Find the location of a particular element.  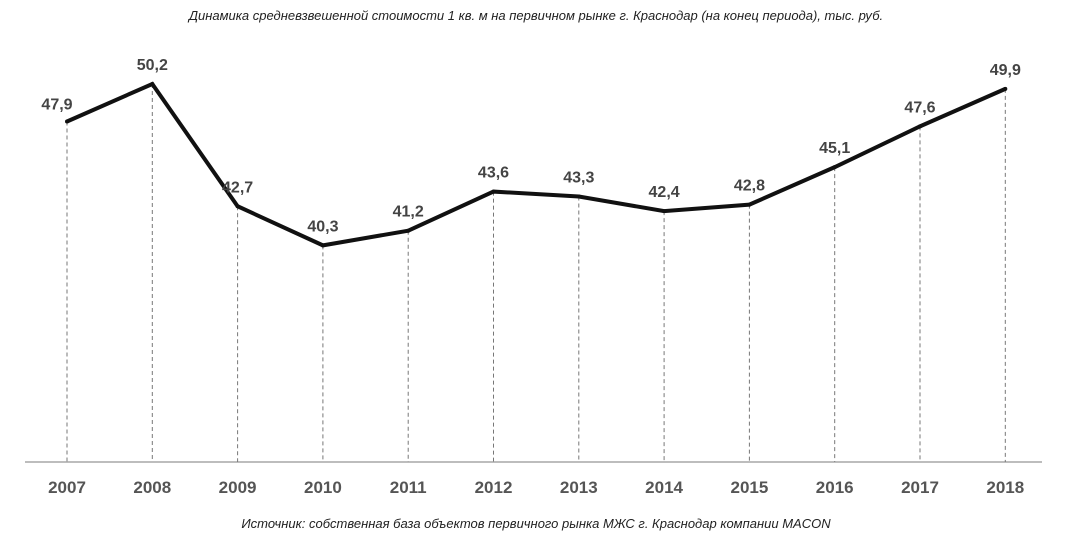

x-tick-label: 2015 is located at coordinates (749, 487).